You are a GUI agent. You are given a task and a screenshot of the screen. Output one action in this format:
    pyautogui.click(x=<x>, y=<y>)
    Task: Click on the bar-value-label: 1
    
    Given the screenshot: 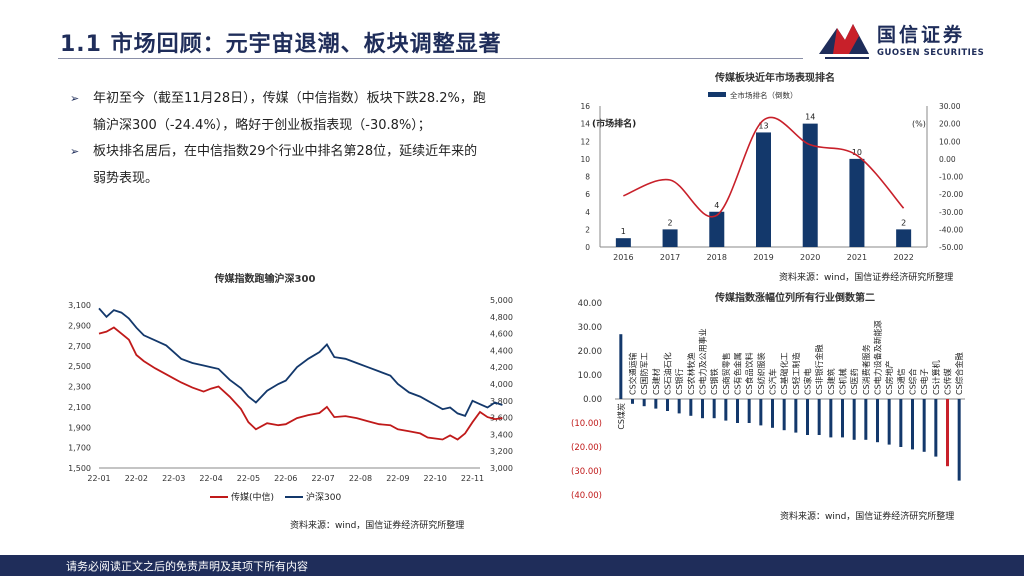 What is the action you would take?
    pyautogui.click(x=623, y=231)
    